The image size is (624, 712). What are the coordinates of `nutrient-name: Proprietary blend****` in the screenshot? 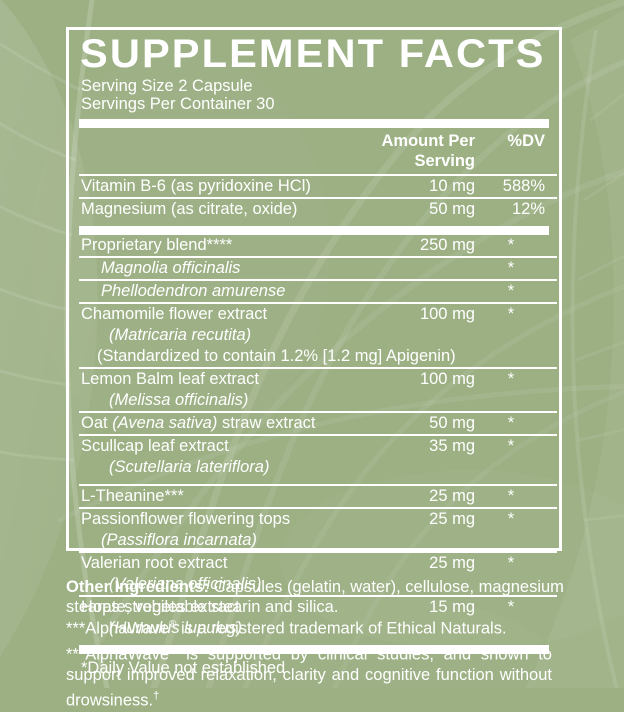 It's located at (225, 246).